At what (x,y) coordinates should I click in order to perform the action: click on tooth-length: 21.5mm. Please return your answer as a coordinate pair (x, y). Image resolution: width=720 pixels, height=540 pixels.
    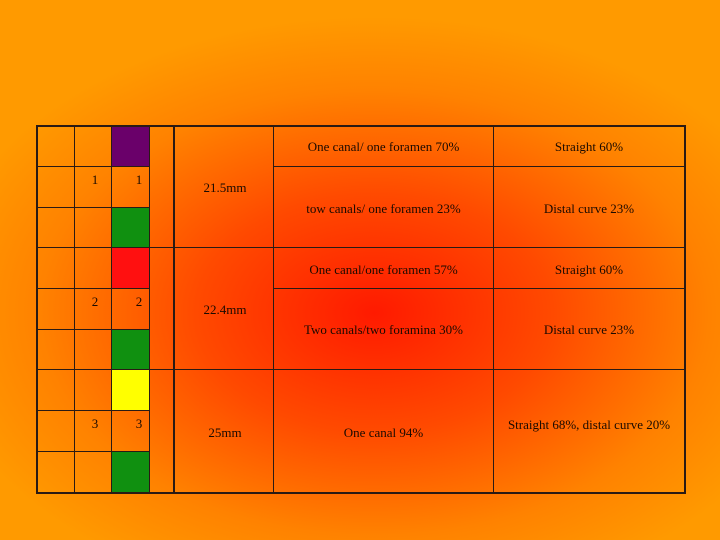
    Looking at the image, I should click on (225, 187).